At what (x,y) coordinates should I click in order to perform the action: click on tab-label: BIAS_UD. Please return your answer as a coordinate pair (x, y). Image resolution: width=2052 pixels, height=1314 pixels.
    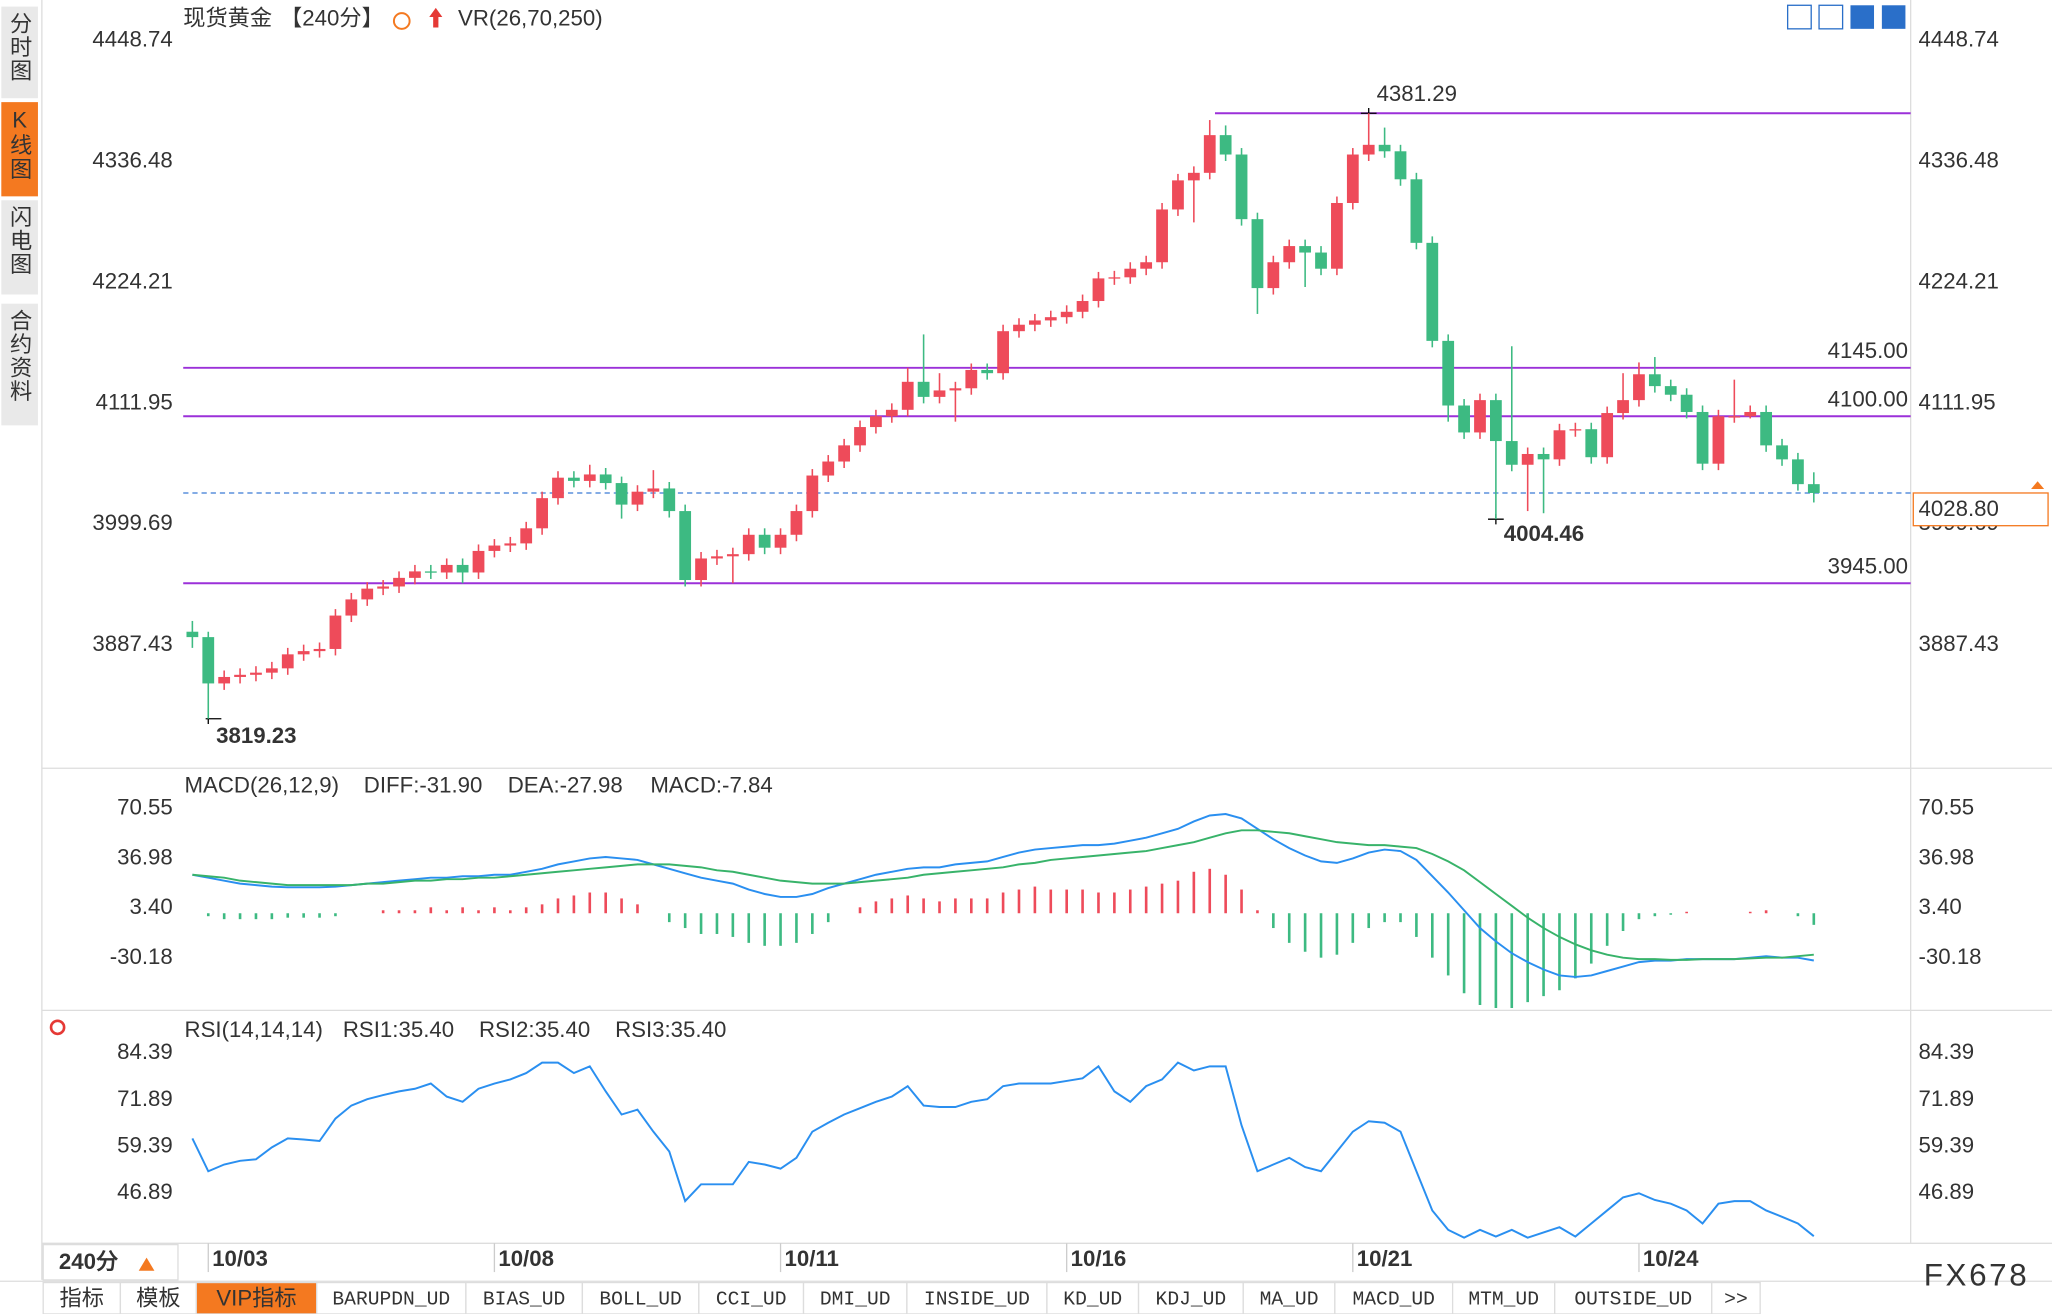
    Looking at the image, I should click on (524, 1300).